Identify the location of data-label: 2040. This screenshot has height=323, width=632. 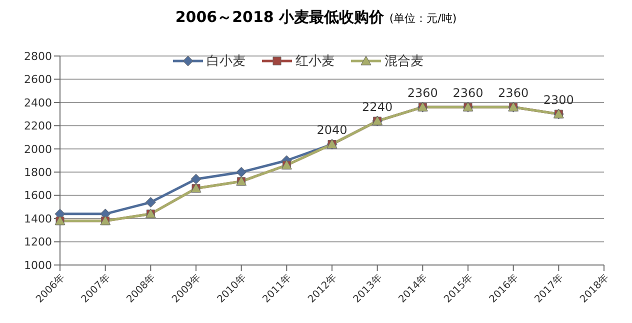
(332, 130).